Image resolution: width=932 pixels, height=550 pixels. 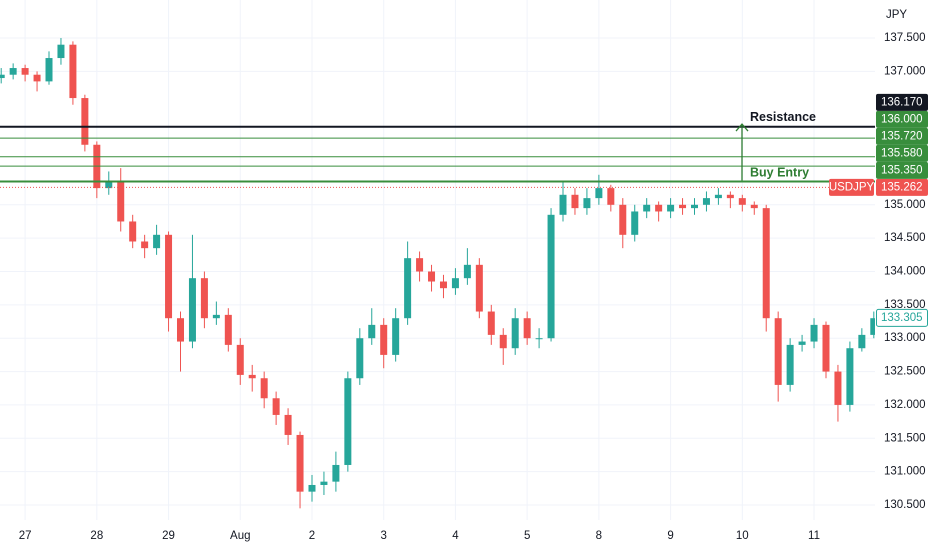 What do you see at coordinates (905, 205) in the screenshot?
I see `y-tick-label: 135.000` at bounding box center [905, 205].